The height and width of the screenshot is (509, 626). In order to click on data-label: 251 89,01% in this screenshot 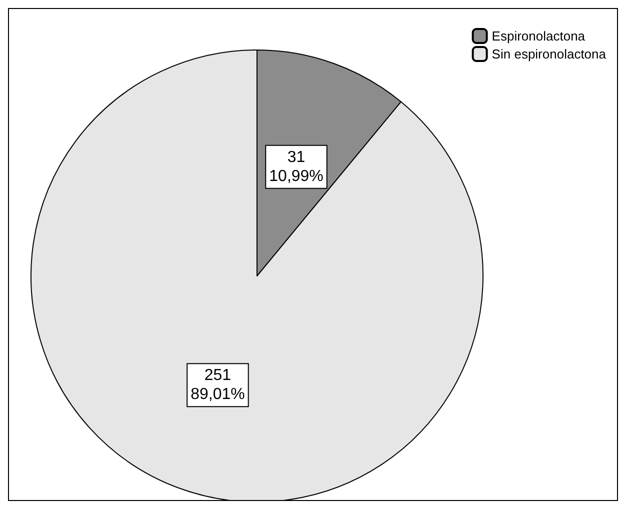, I will do `click(217, 385)`.